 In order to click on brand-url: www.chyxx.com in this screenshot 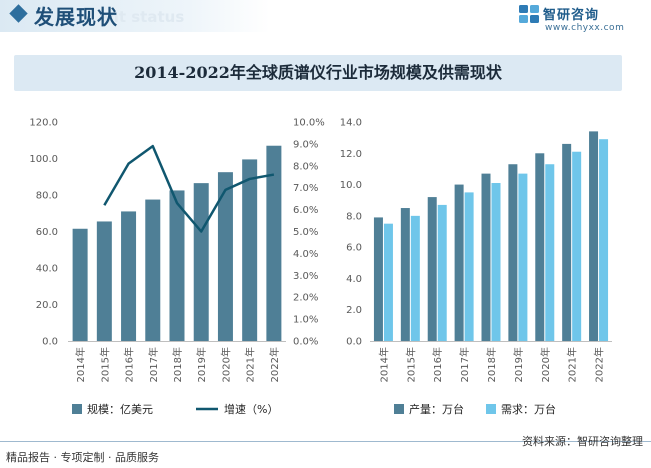, I will do `click(585, 28)`.